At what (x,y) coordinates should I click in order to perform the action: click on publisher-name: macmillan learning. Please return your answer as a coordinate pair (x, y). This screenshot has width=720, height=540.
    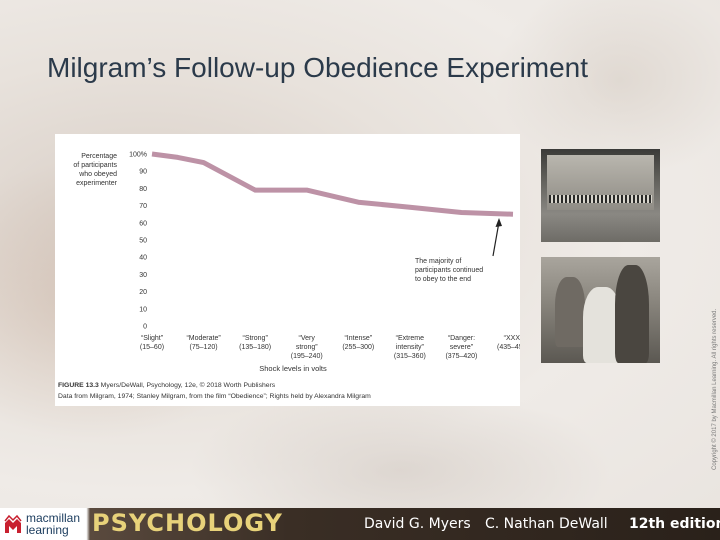
    Looking at the image, I should click on (53, 524).